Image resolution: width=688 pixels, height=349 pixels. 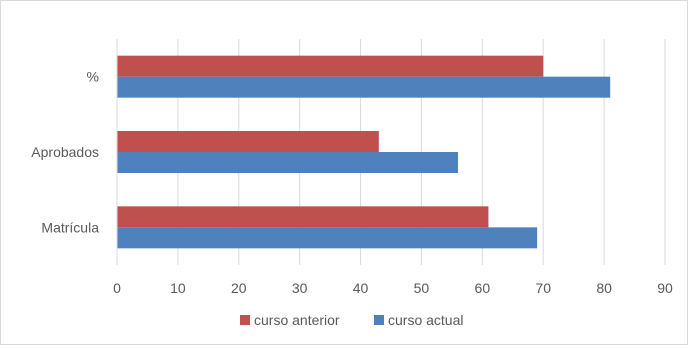 What do you see at coordinates (483, 288) in the screenshot?
I see `x-tick-label-60: 60` at bounding box center [483, 288].